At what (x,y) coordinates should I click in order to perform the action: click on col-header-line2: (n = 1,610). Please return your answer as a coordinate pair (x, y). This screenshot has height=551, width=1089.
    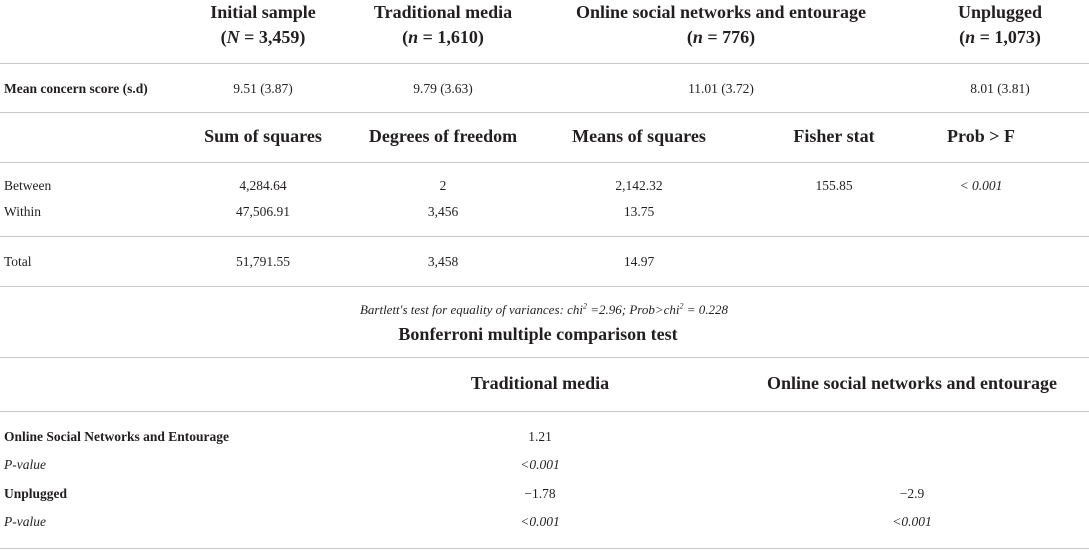
    Looking at the image, I should click on (443, 37).